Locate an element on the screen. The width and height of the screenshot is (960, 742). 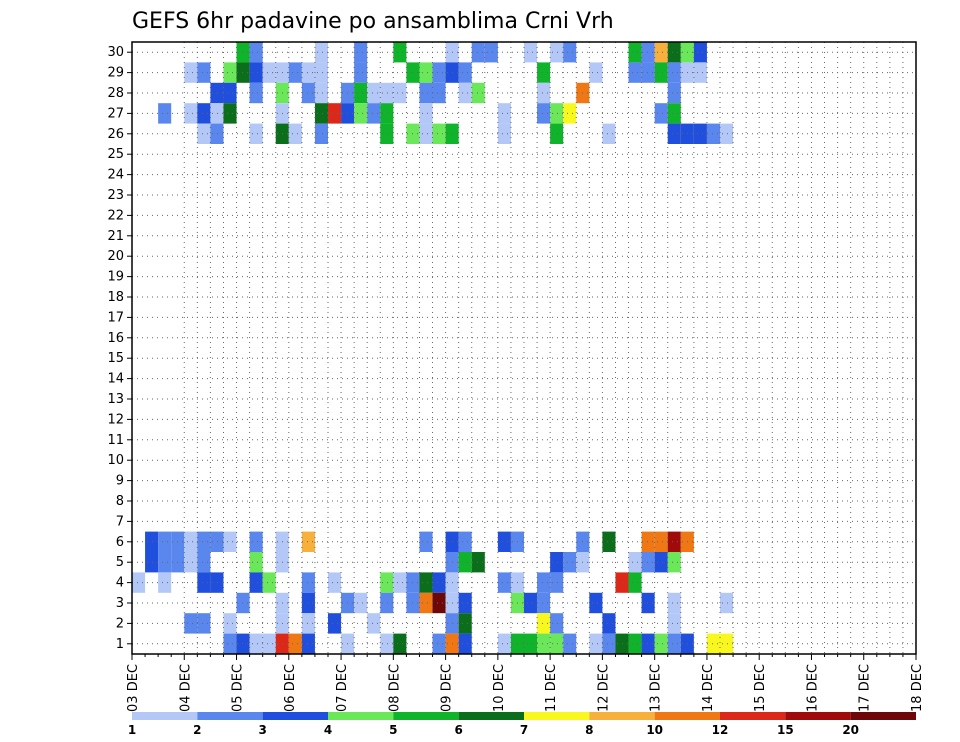
y-tick-label: 9 is located at coordinates (120, 481).